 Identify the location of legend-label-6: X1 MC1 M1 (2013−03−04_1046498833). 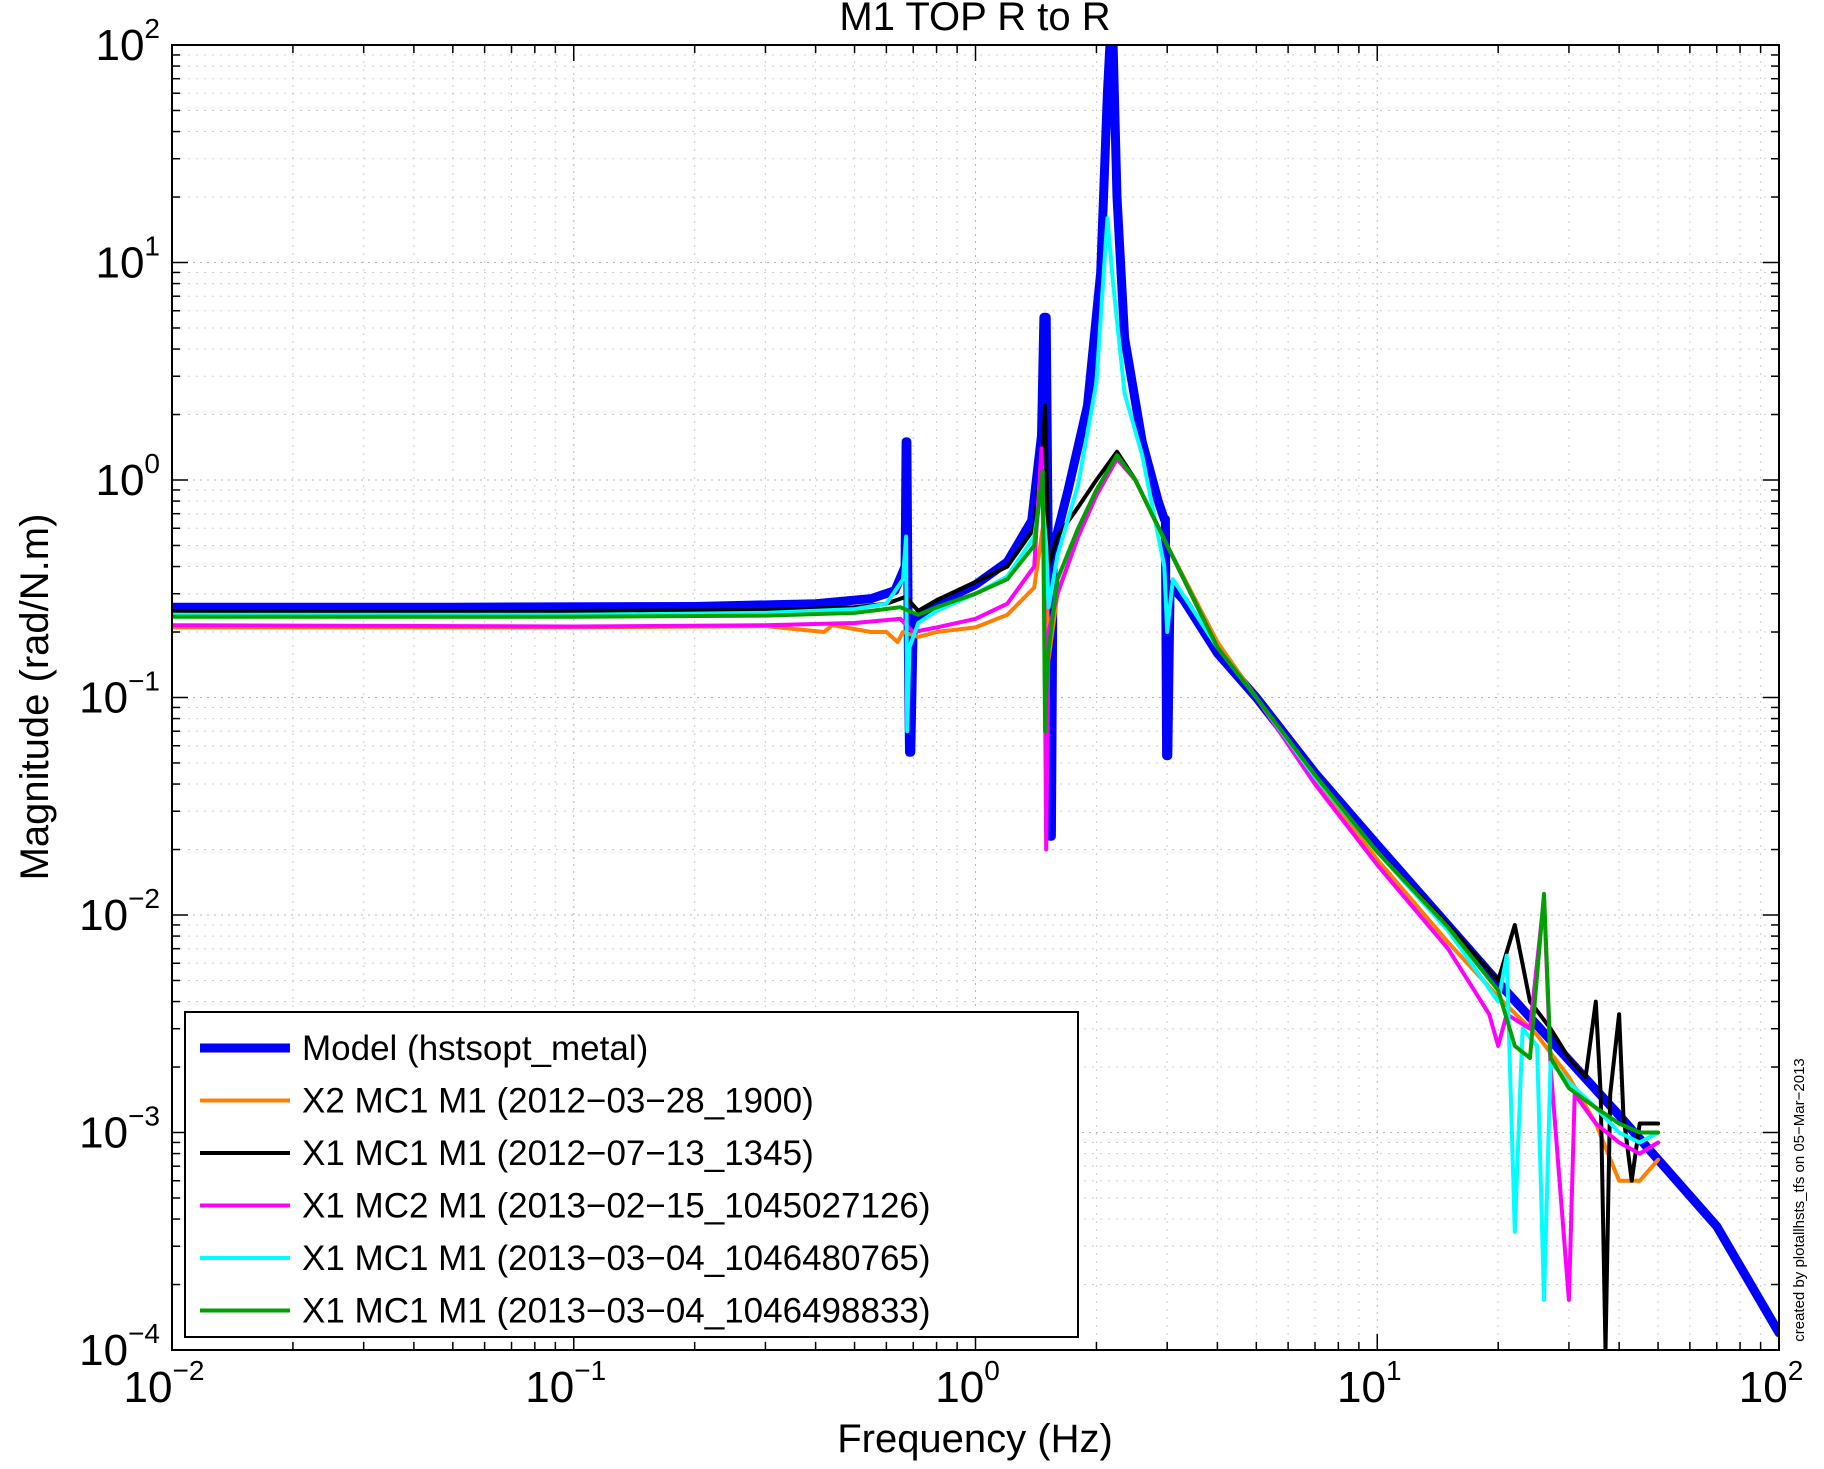
(616, 1311).